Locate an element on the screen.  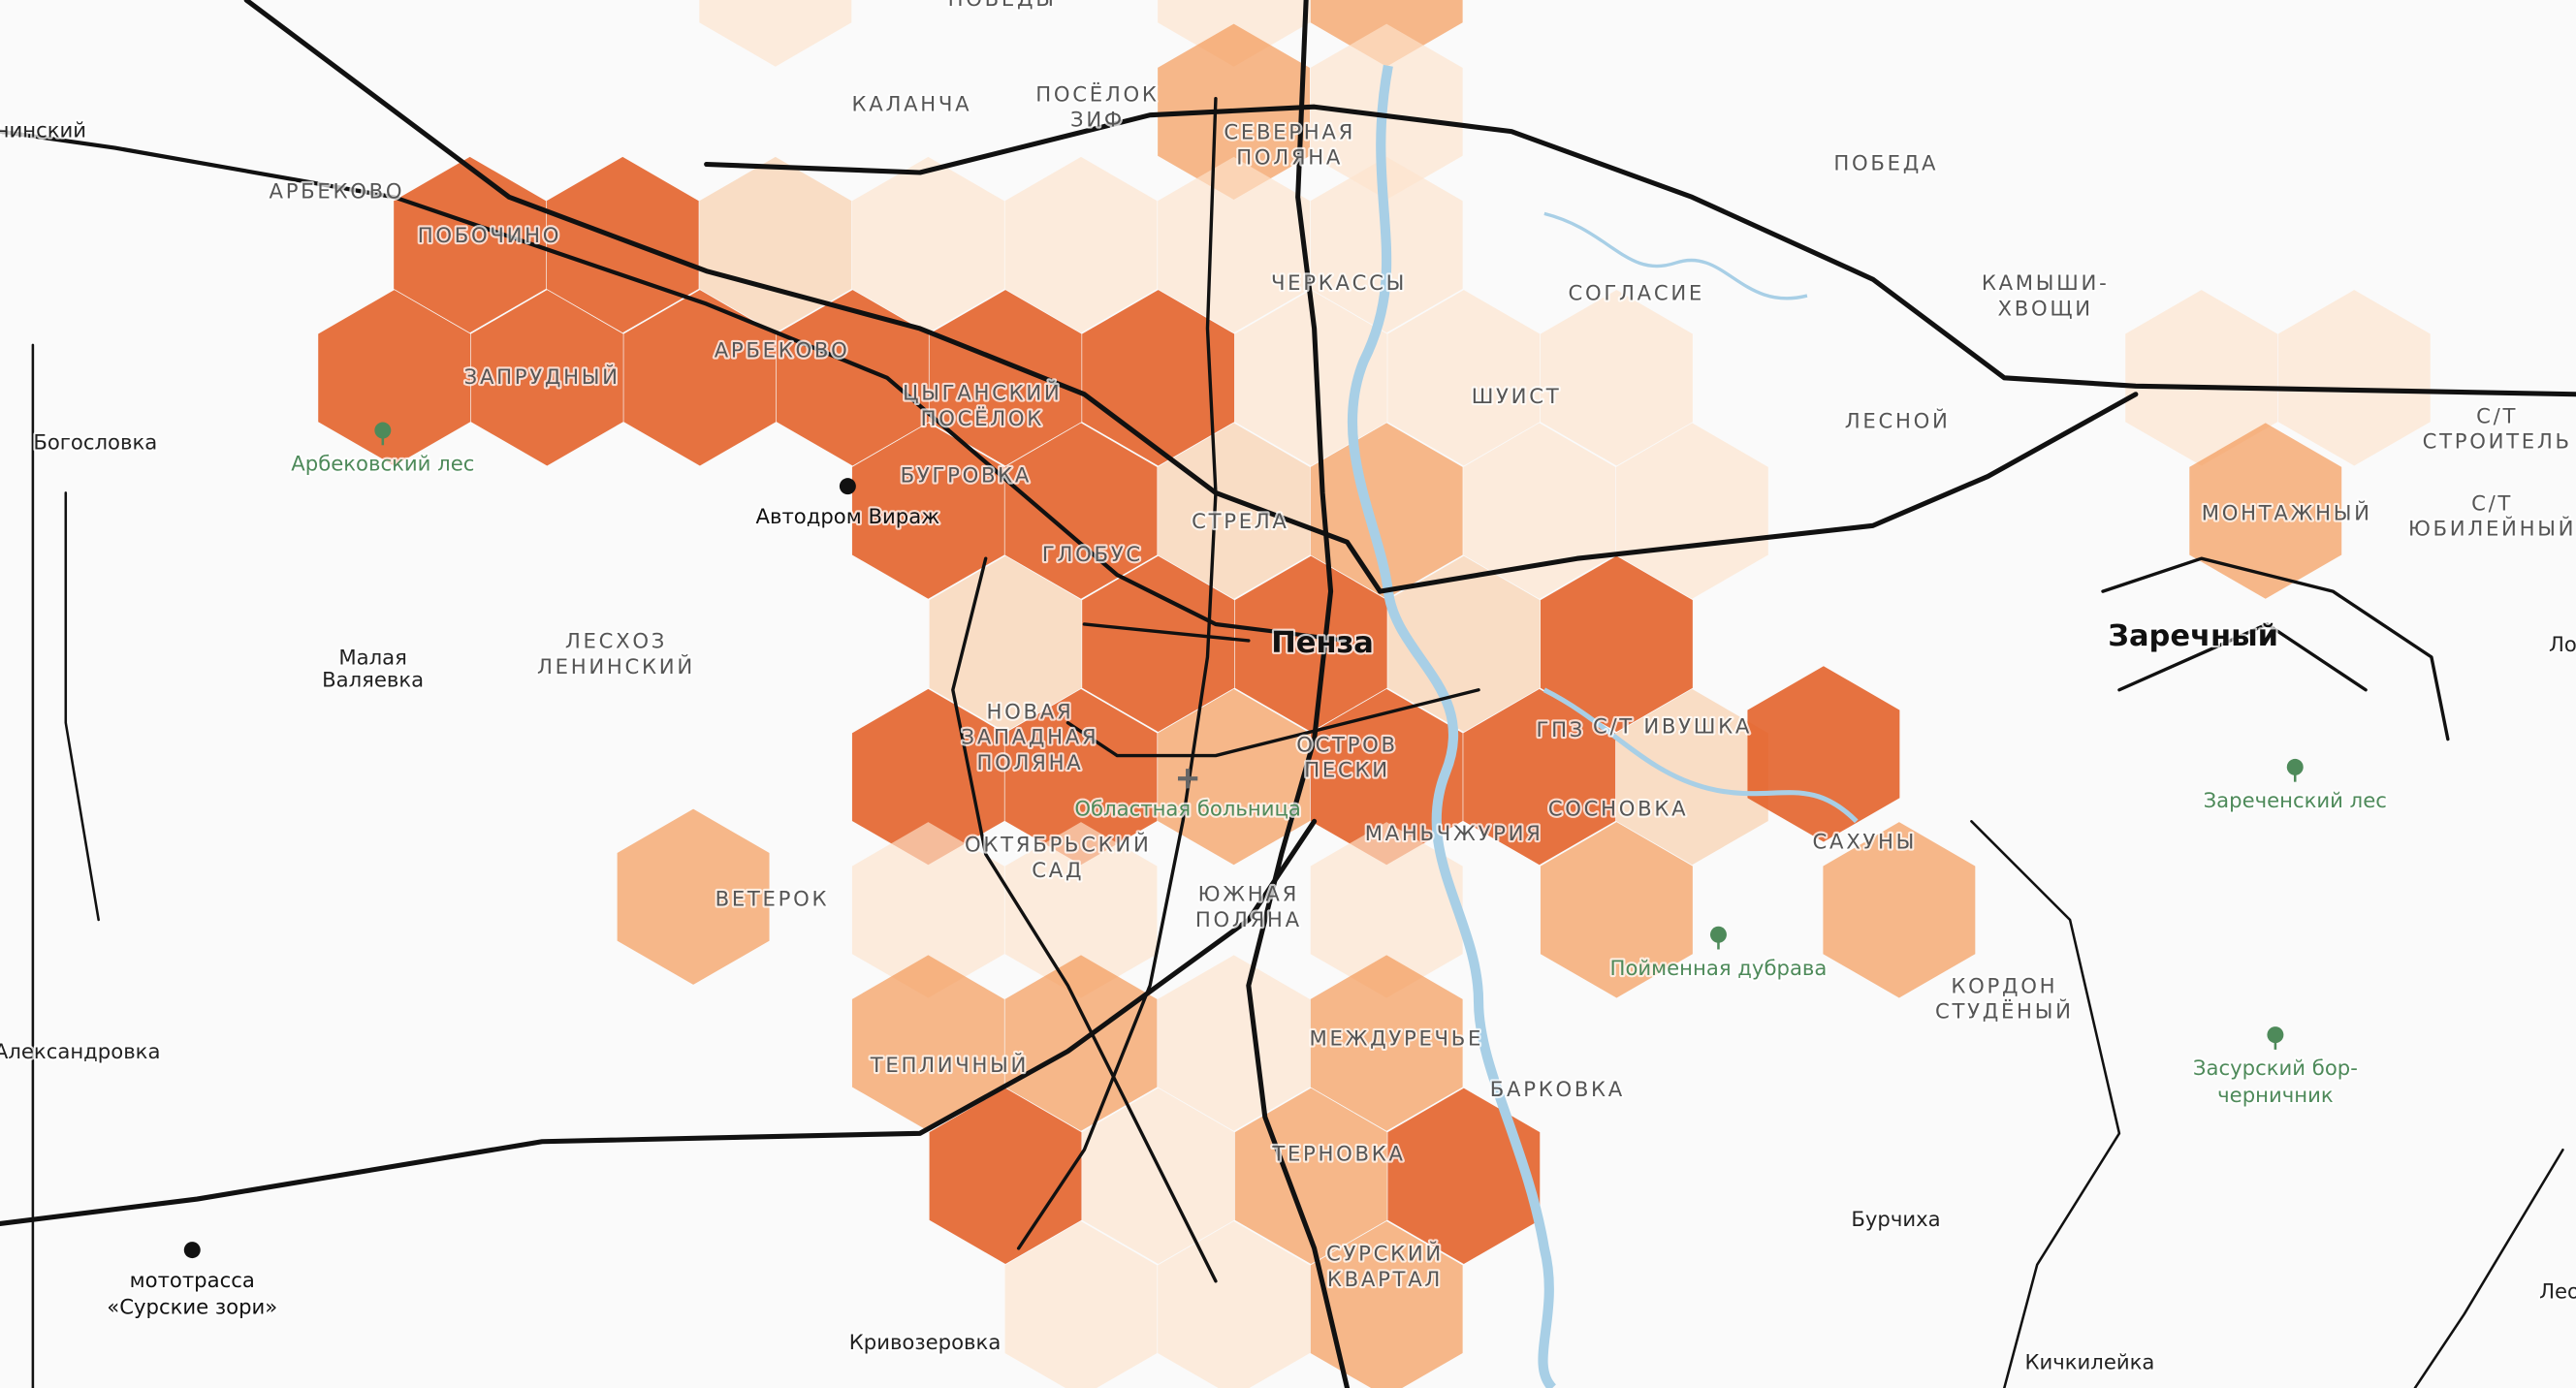
place-label: Бурчиха is located at coordinates (1895, 1219).